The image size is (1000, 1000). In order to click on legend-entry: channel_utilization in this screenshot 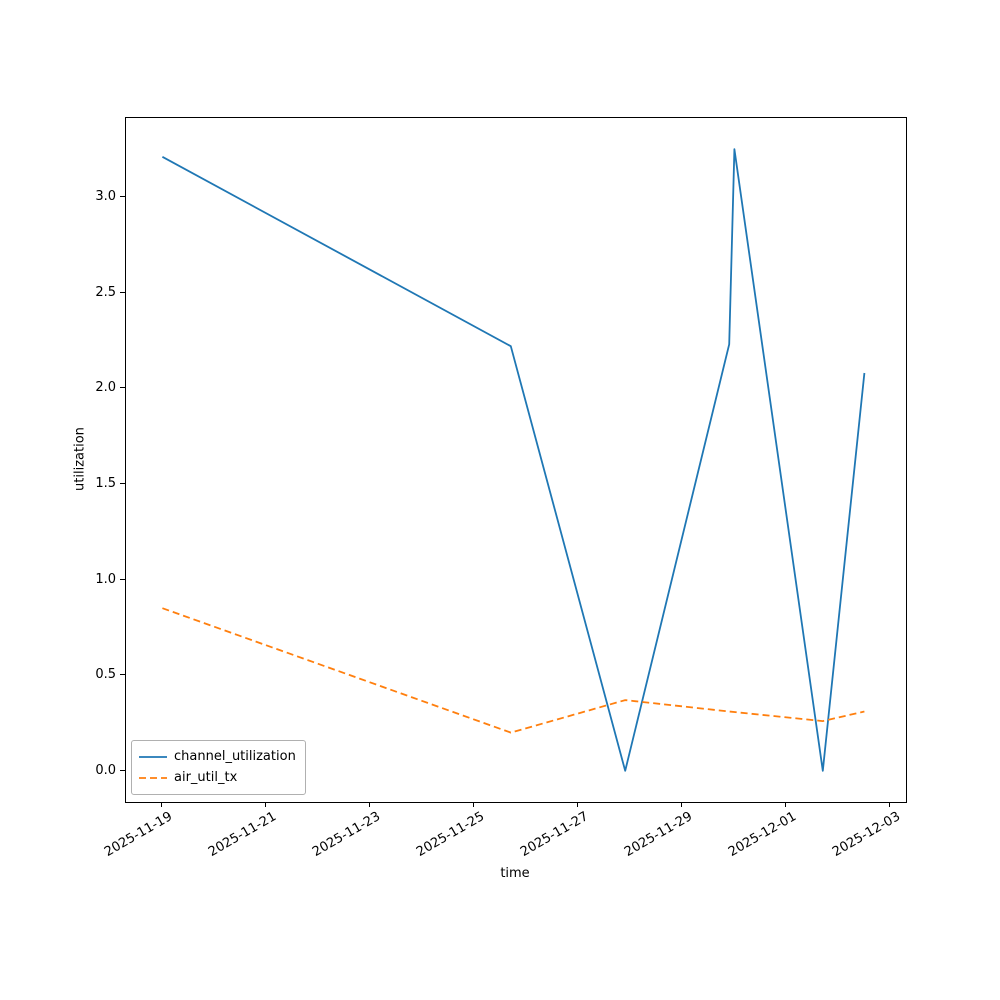, I will do `click(217, 756)`.